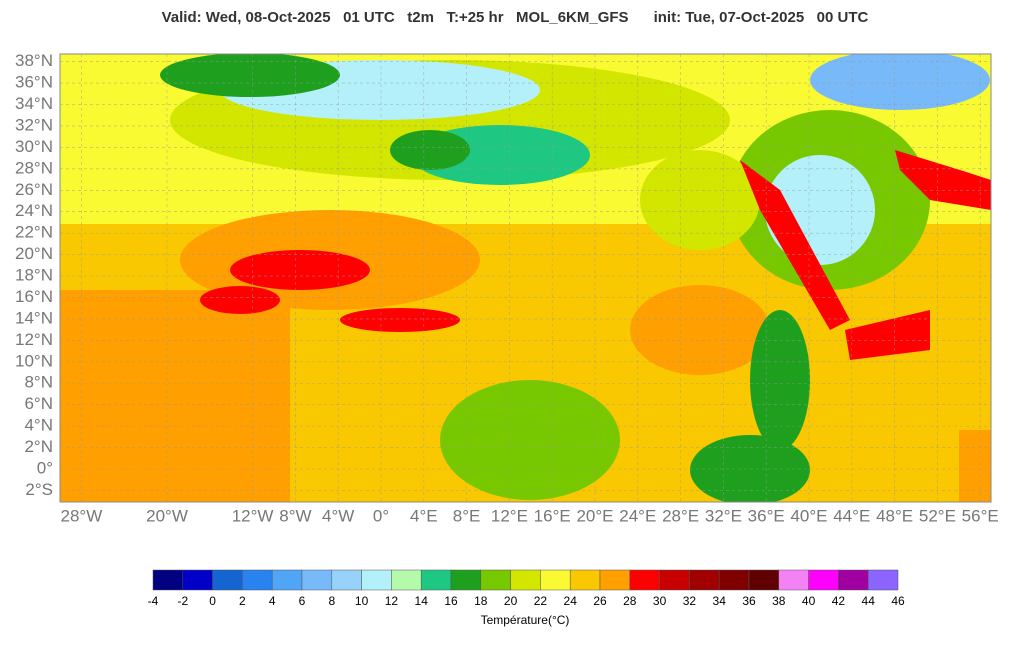  Describe the element at coordinates (511, 601) in the screenshot. I see `colorbar-tick-label: 20` at that location.